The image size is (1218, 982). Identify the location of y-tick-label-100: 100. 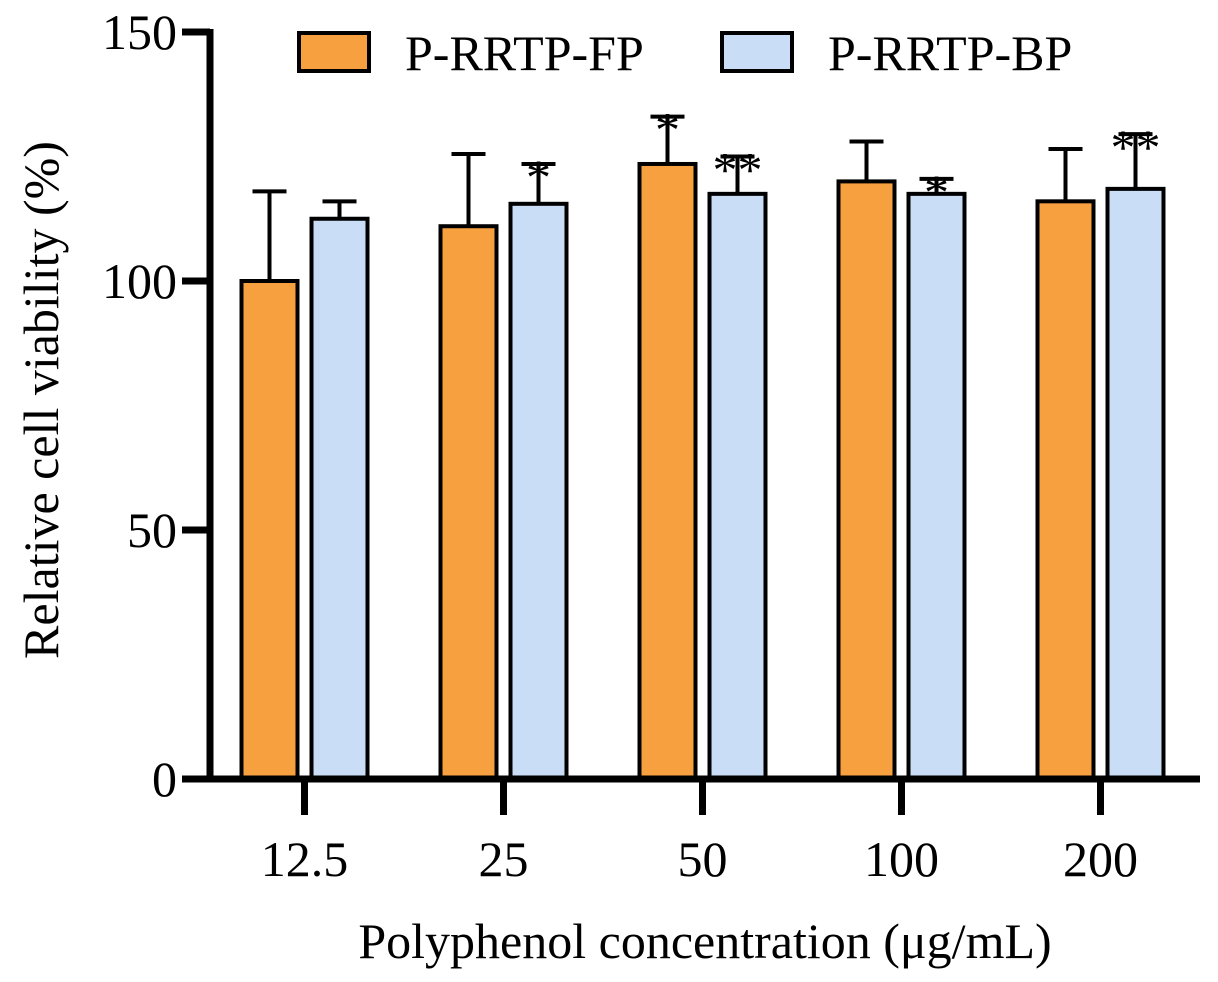
(139, 281).